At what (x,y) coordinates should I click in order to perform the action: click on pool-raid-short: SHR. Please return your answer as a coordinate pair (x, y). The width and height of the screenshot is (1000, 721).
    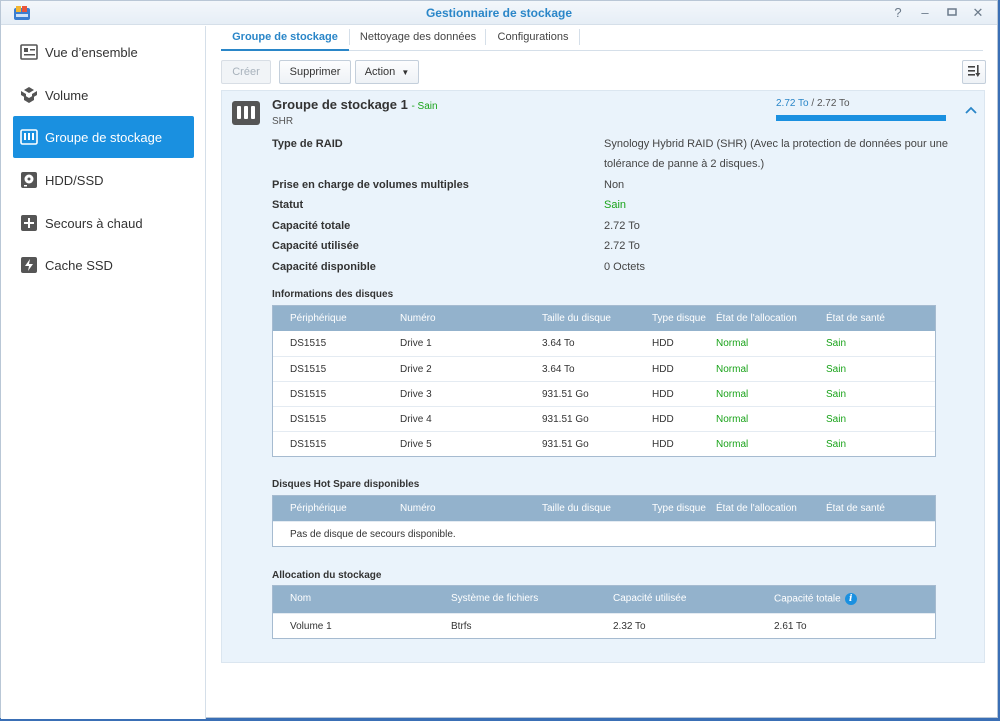
    Looking at the image, I should click on (283, 121).